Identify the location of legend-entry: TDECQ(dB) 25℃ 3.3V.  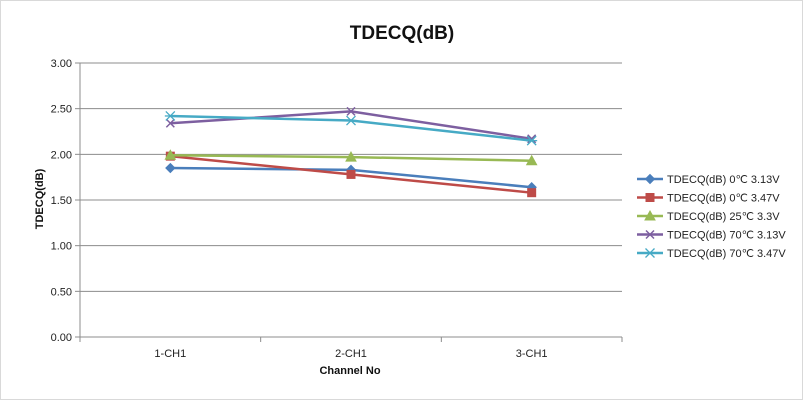
(708, 216).